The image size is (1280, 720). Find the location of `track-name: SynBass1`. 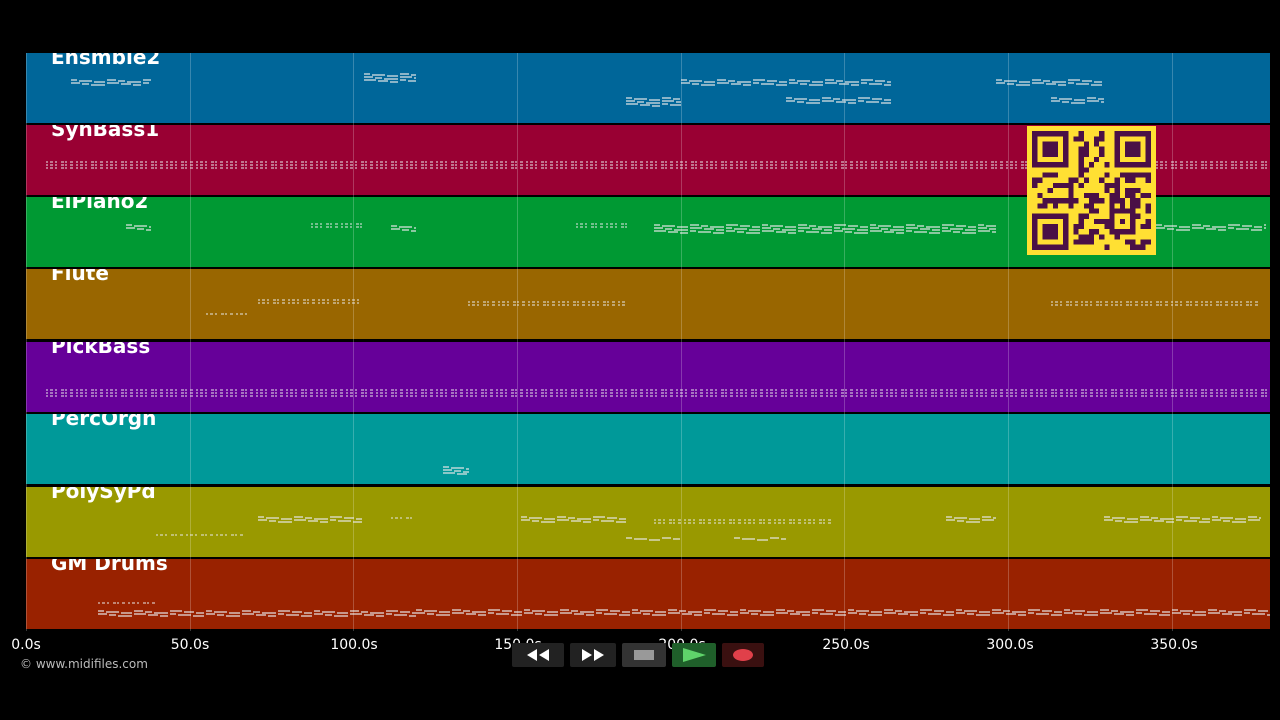

track-name: SynBass1 is located at coordinates (105, 133).